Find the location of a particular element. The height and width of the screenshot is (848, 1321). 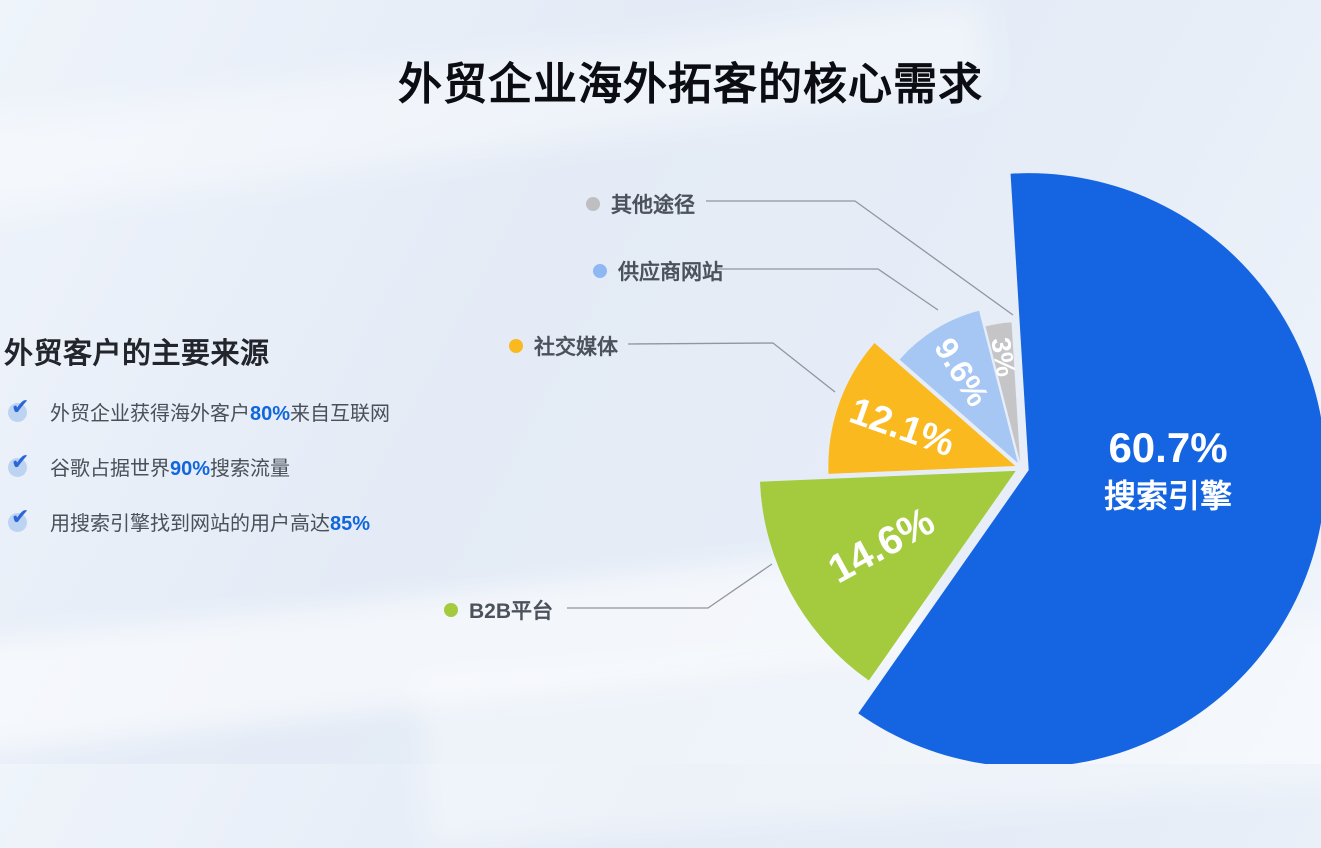

label-line-other-channel is located at coordinates (860, 258).